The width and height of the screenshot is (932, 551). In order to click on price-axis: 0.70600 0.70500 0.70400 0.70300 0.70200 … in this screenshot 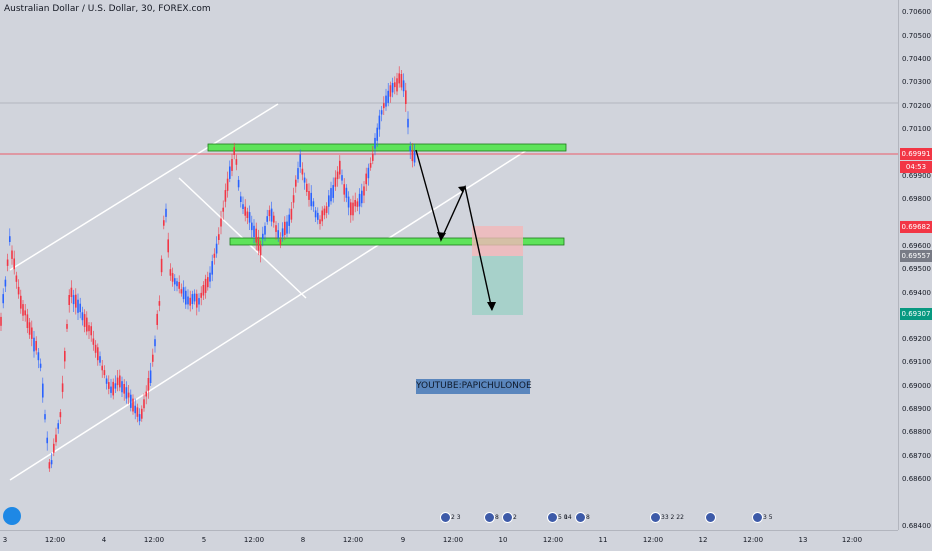, I will do `click(915, 265)`.